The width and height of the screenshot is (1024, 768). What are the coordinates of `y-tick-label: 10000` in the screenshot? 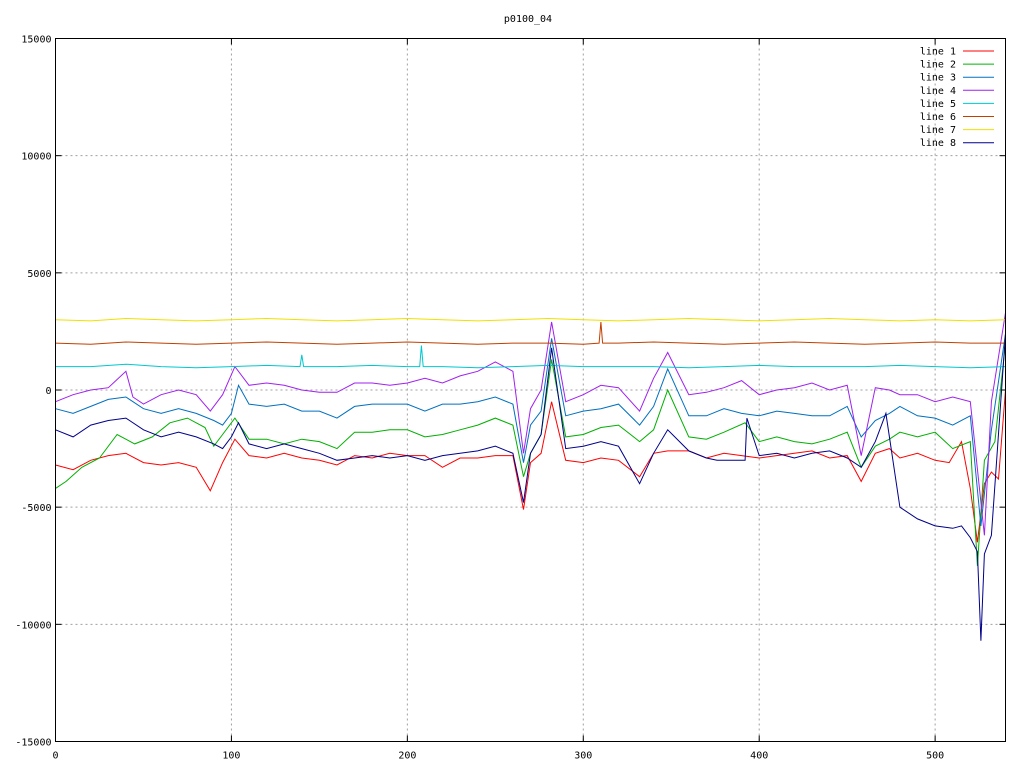 It's located at (36, 157).